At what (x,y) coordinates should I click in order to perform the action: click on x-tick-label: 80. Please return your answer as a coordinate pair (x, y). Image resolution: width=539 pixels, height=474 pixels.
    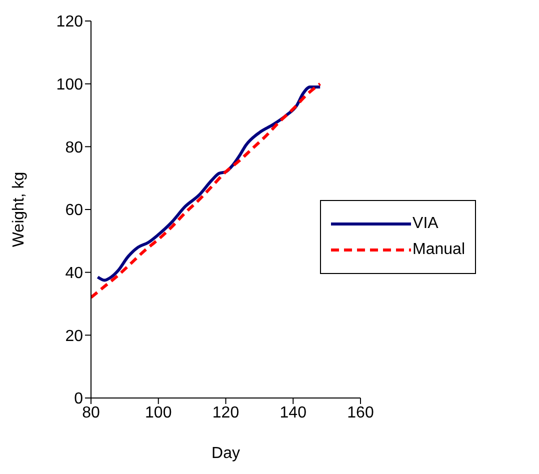
    Looking at the image, I should click on (91, 413).